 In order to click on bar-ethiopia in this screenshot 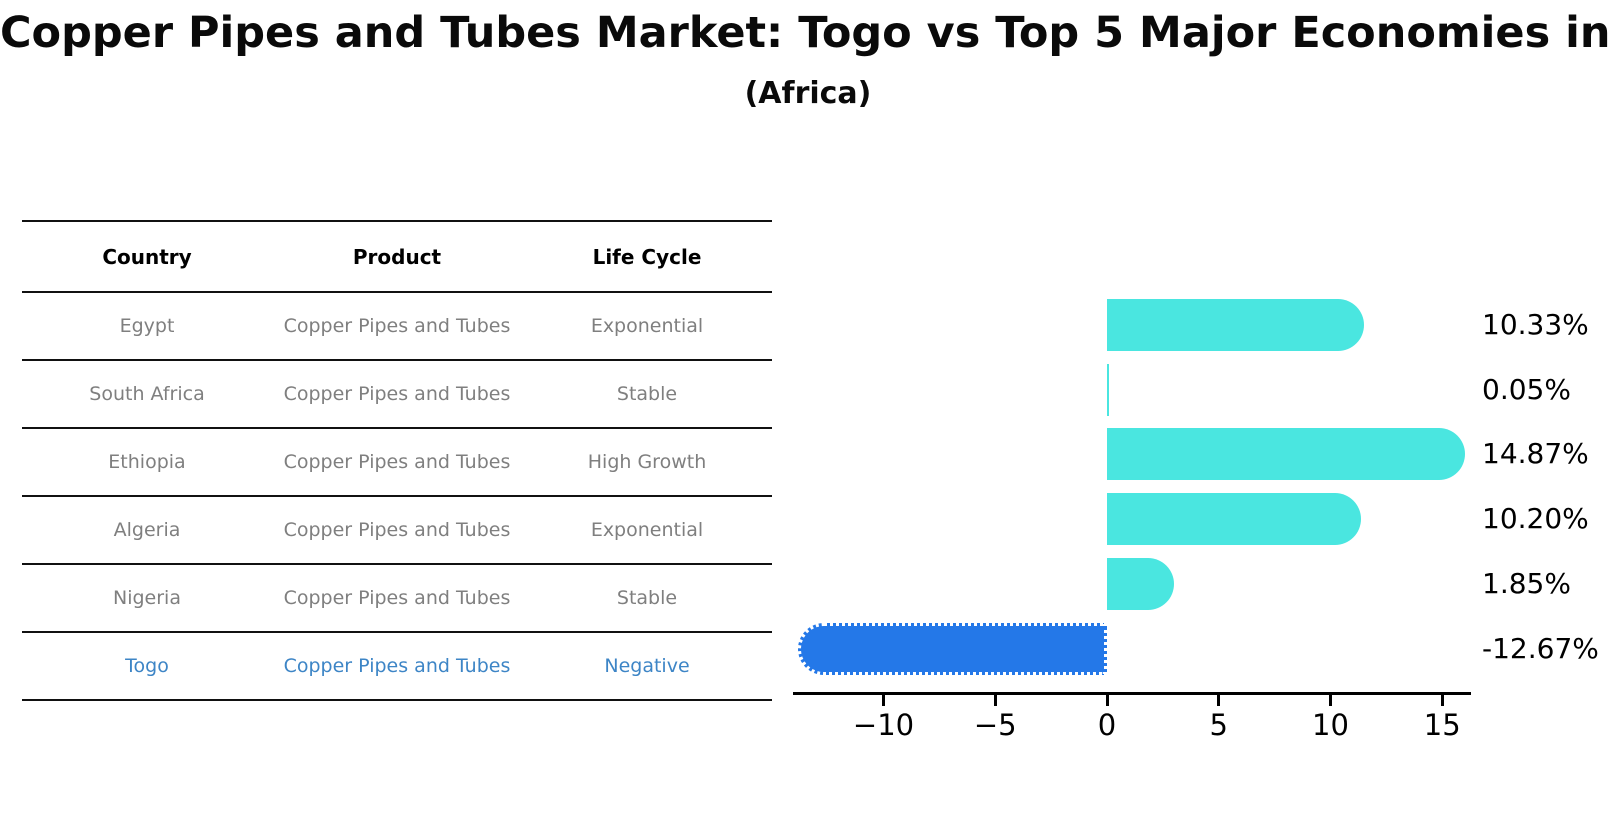, I will do `click(1286, 454)`.